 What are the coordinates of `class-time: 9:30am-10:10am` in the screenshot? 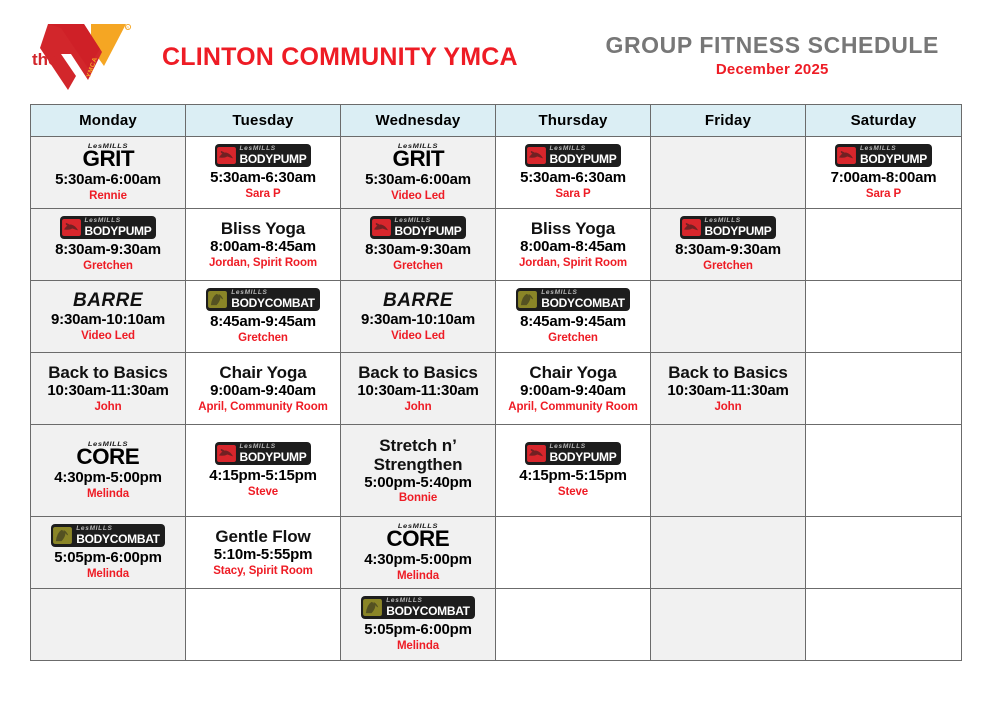 It's located at (418, 320).